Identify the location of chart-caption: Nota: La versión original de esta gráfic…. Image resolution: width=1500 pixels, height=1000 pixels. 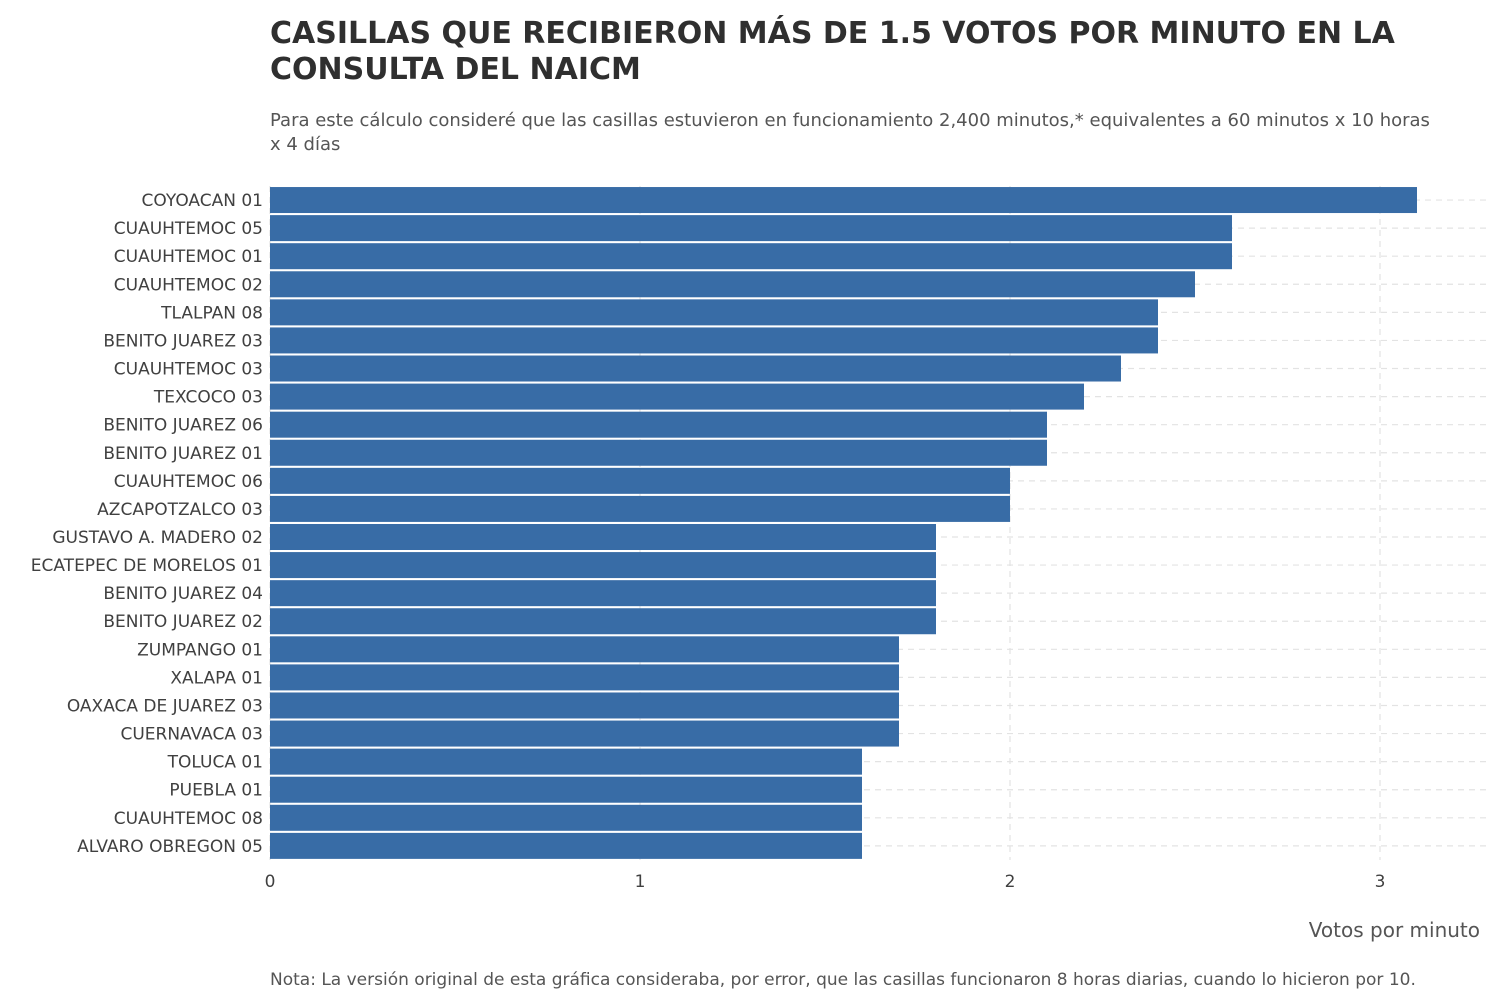
(843, 980).